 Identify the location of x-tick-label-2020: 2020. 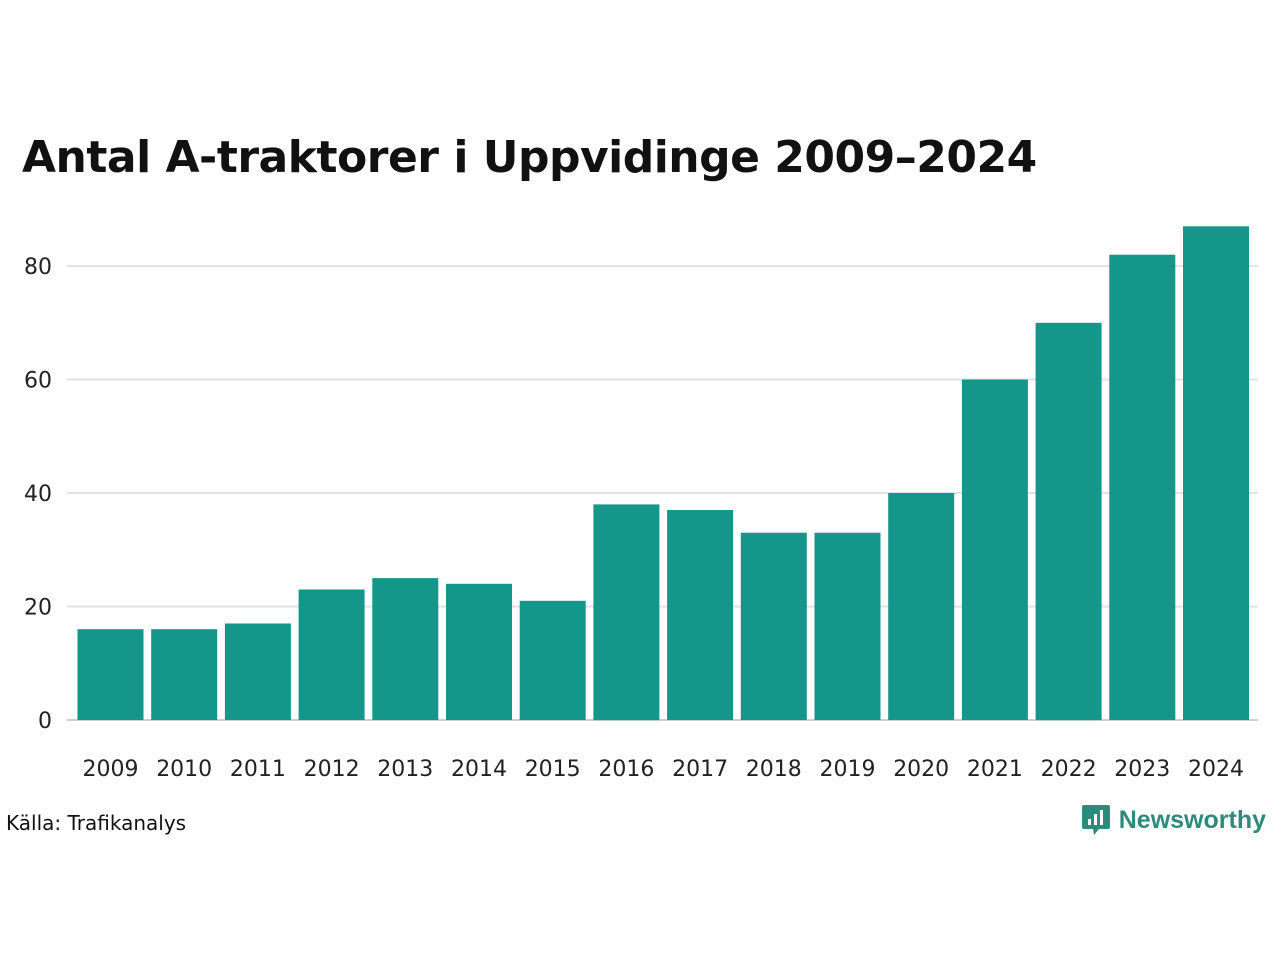
(921, 769).